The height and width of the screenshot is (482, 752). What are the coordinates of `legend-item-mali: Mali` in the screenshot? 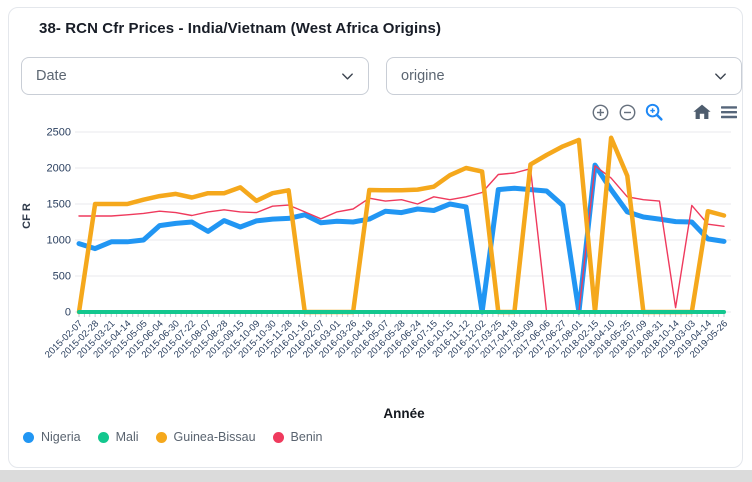 It's located at (118, 437).